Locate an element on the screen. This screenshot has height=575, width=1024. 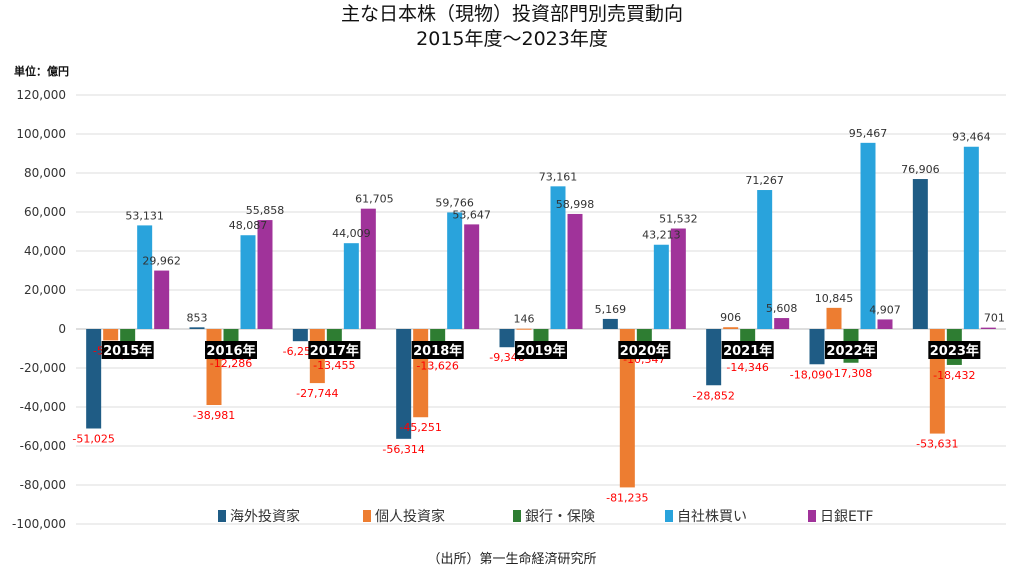
data-label: -45,251 is located at coordinates (420, 427).